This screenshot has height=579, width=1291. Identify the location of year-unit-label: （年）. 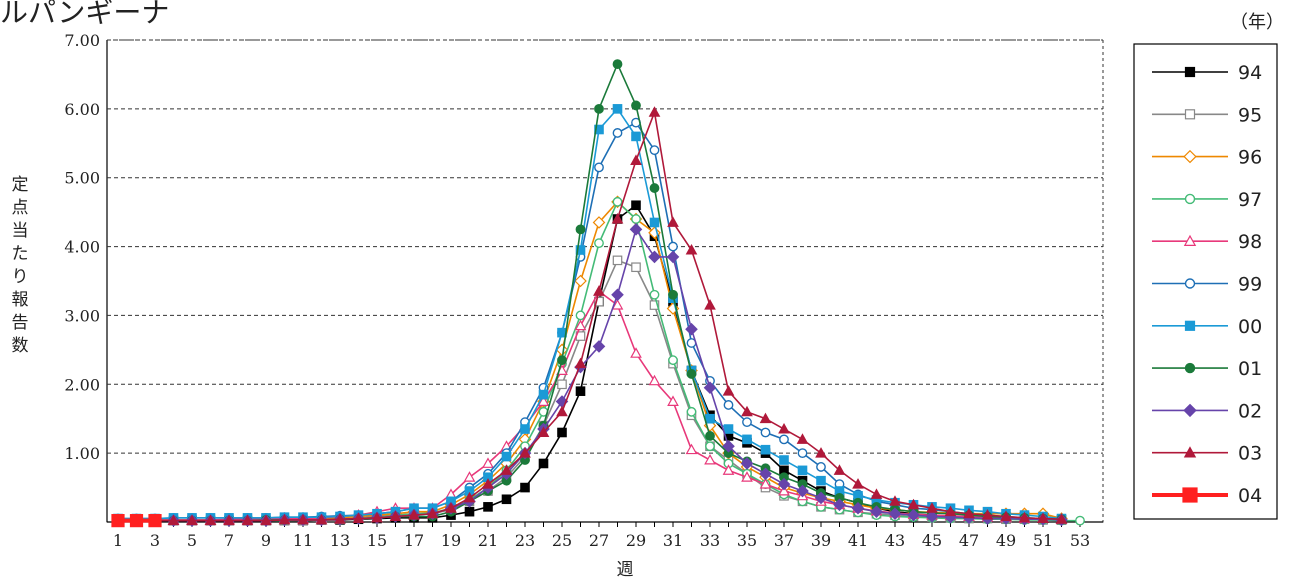
(1257, 22).